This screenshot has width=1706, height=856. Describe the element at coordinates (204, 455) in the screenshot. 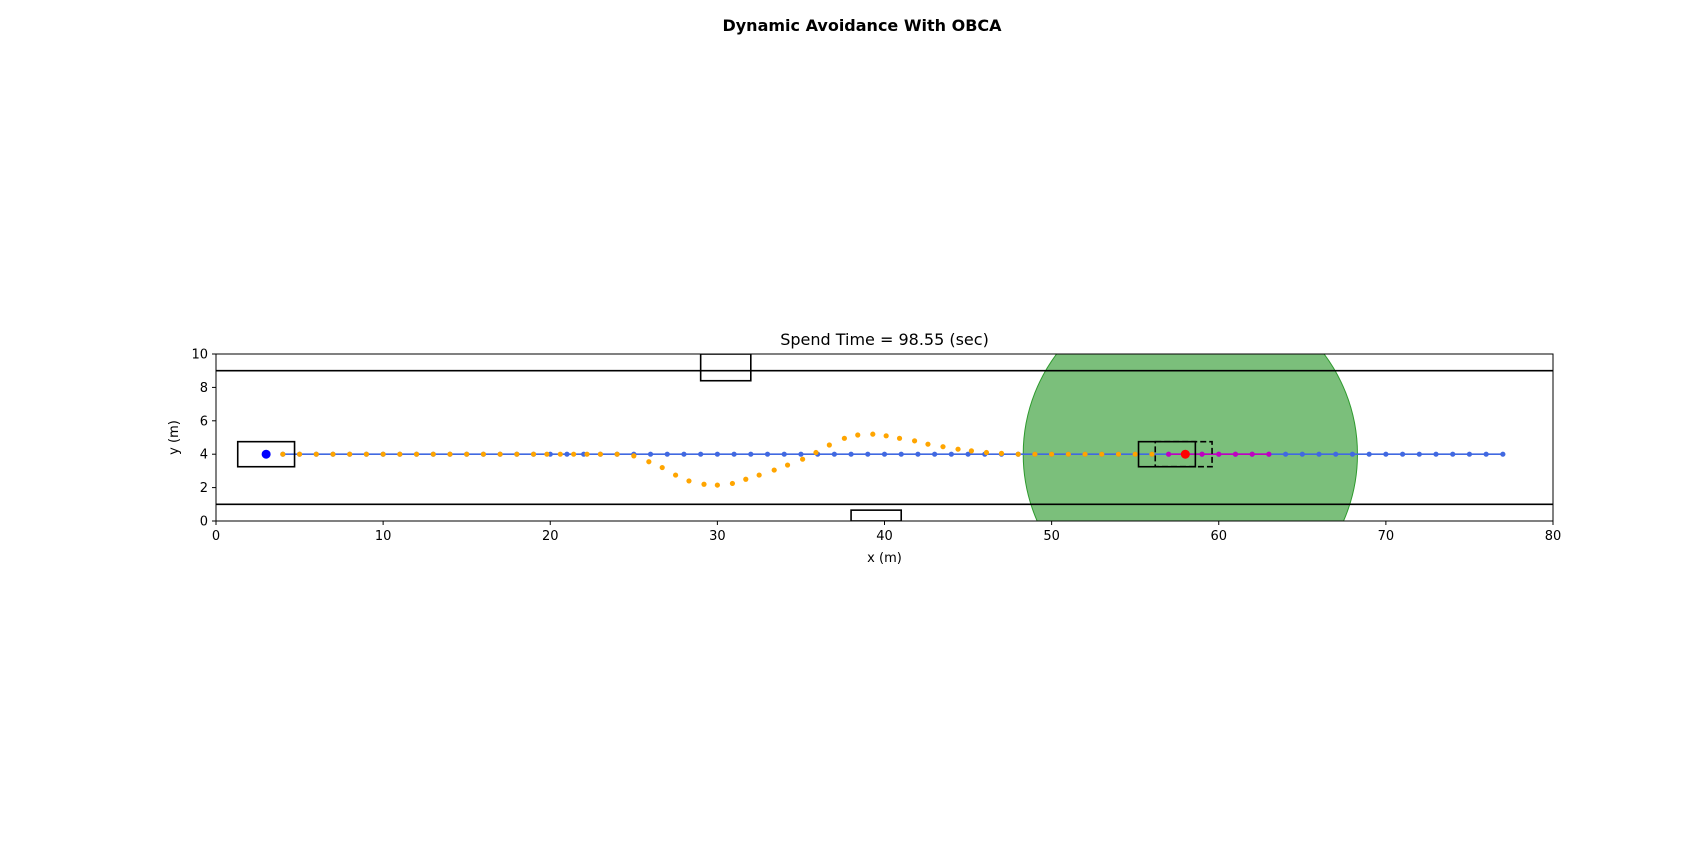

I see `y-tick-label: 4` at that location.